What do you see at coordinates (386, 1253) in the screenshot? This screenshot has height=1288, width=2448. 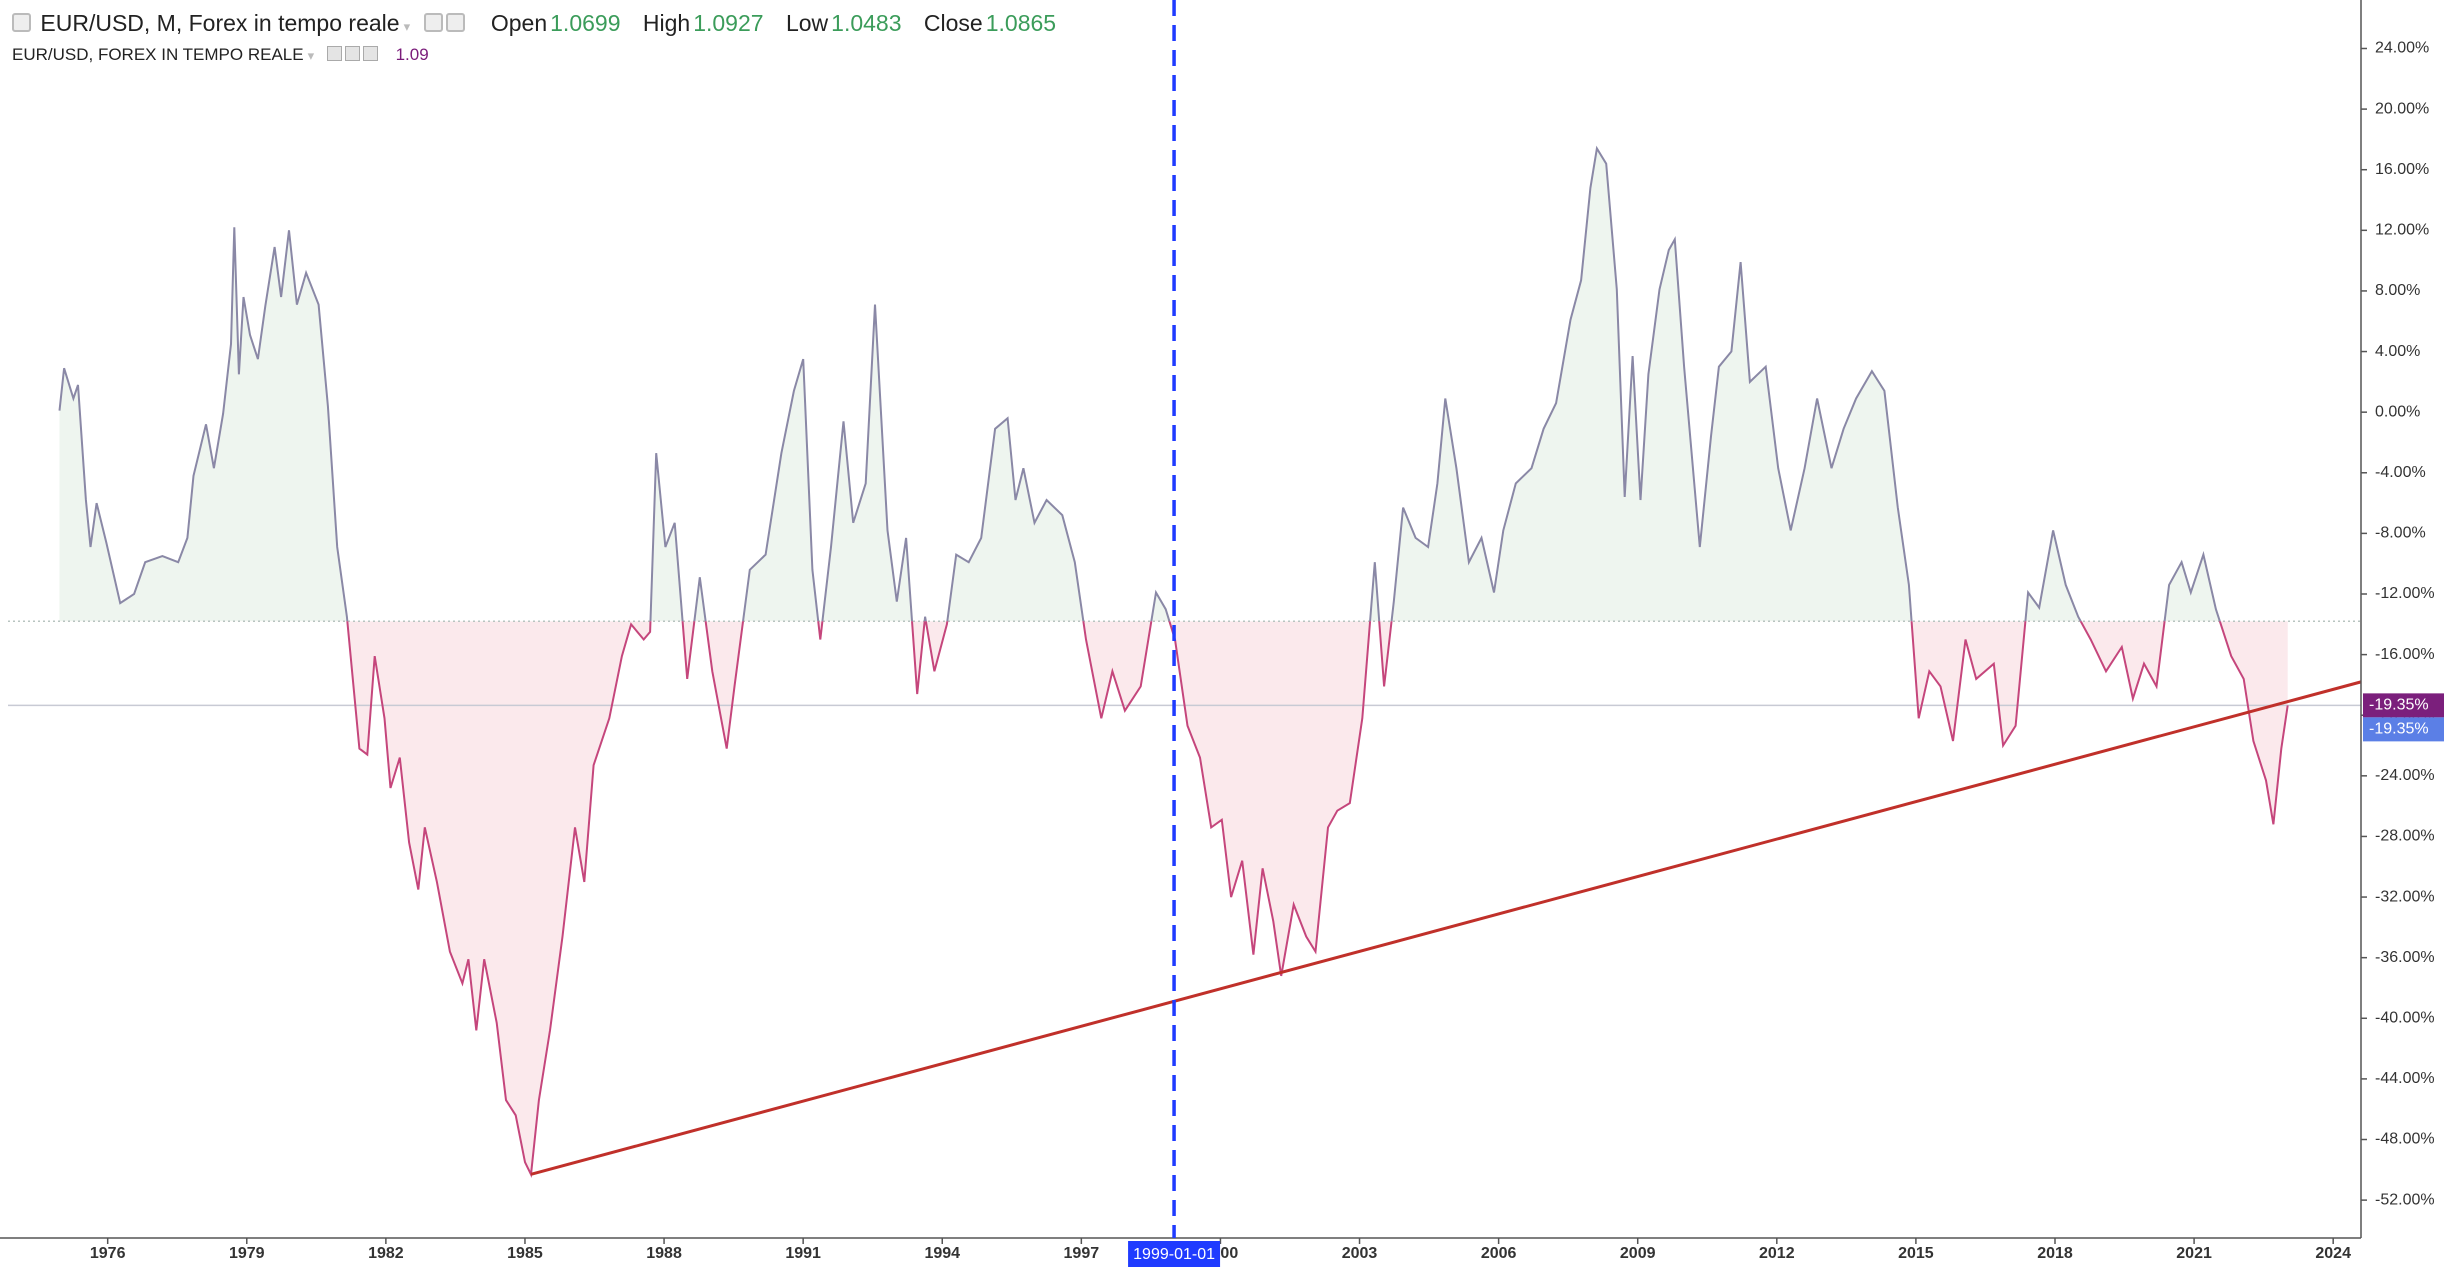 I see `x-tick-label: 1982` at bounding box center [386, 1253].